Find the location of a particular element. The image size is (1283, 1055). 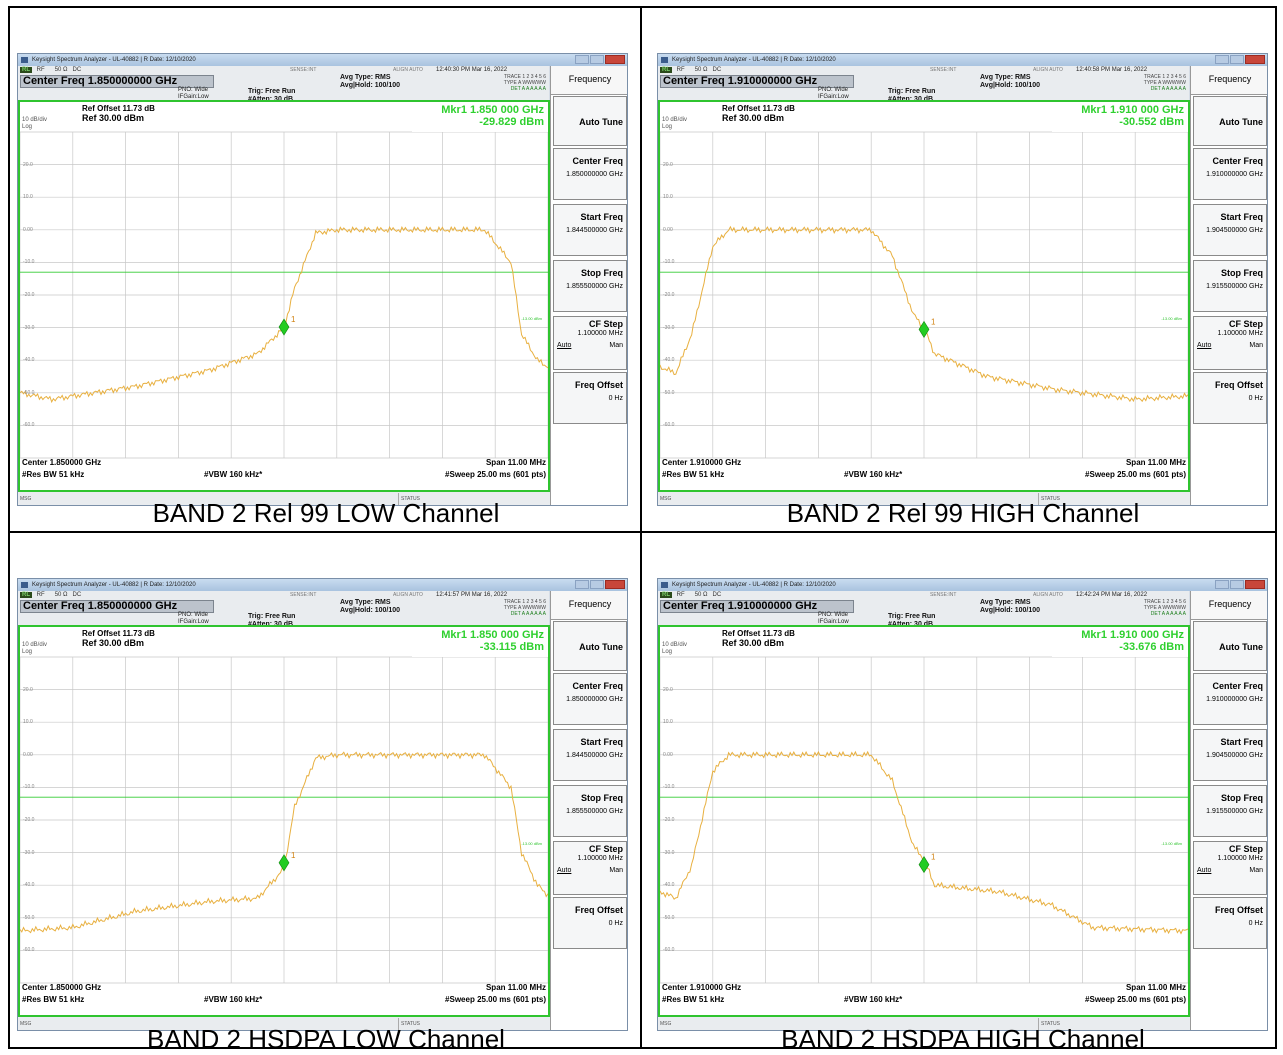

start-freq-value: 1.844500000 GHz is located at coordinates (594, 230).